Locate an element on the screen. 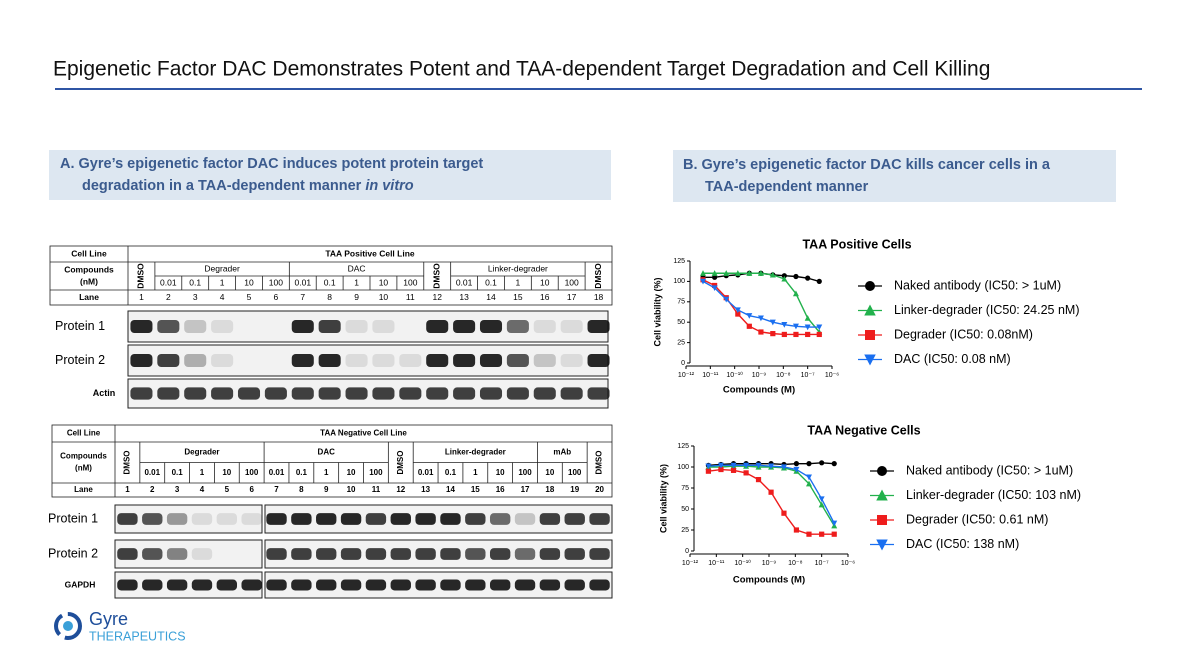 This screenshot has width=1196, height=672. table-text: (nM) is located at coordinates (83, 468).